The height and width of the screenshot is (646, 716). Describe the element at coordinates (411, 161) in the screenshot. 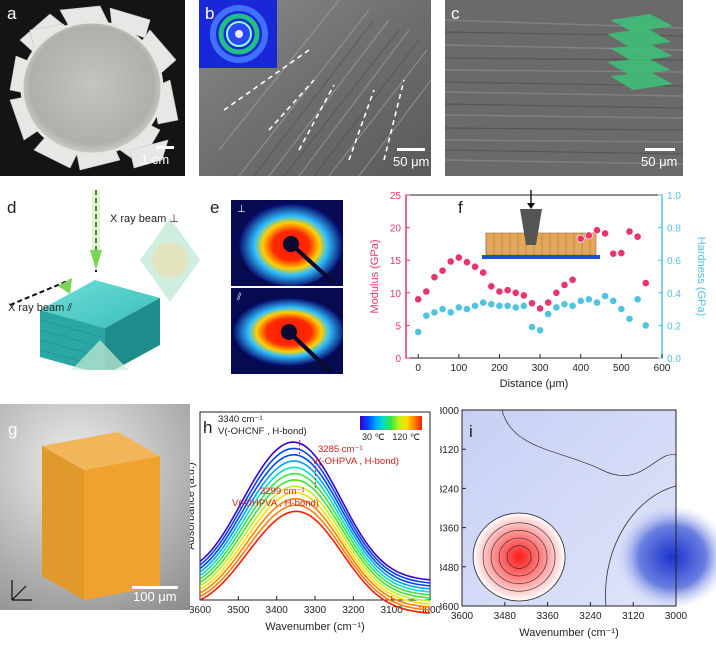

I see `panel-b-scale-text: 50 μm` at that location.